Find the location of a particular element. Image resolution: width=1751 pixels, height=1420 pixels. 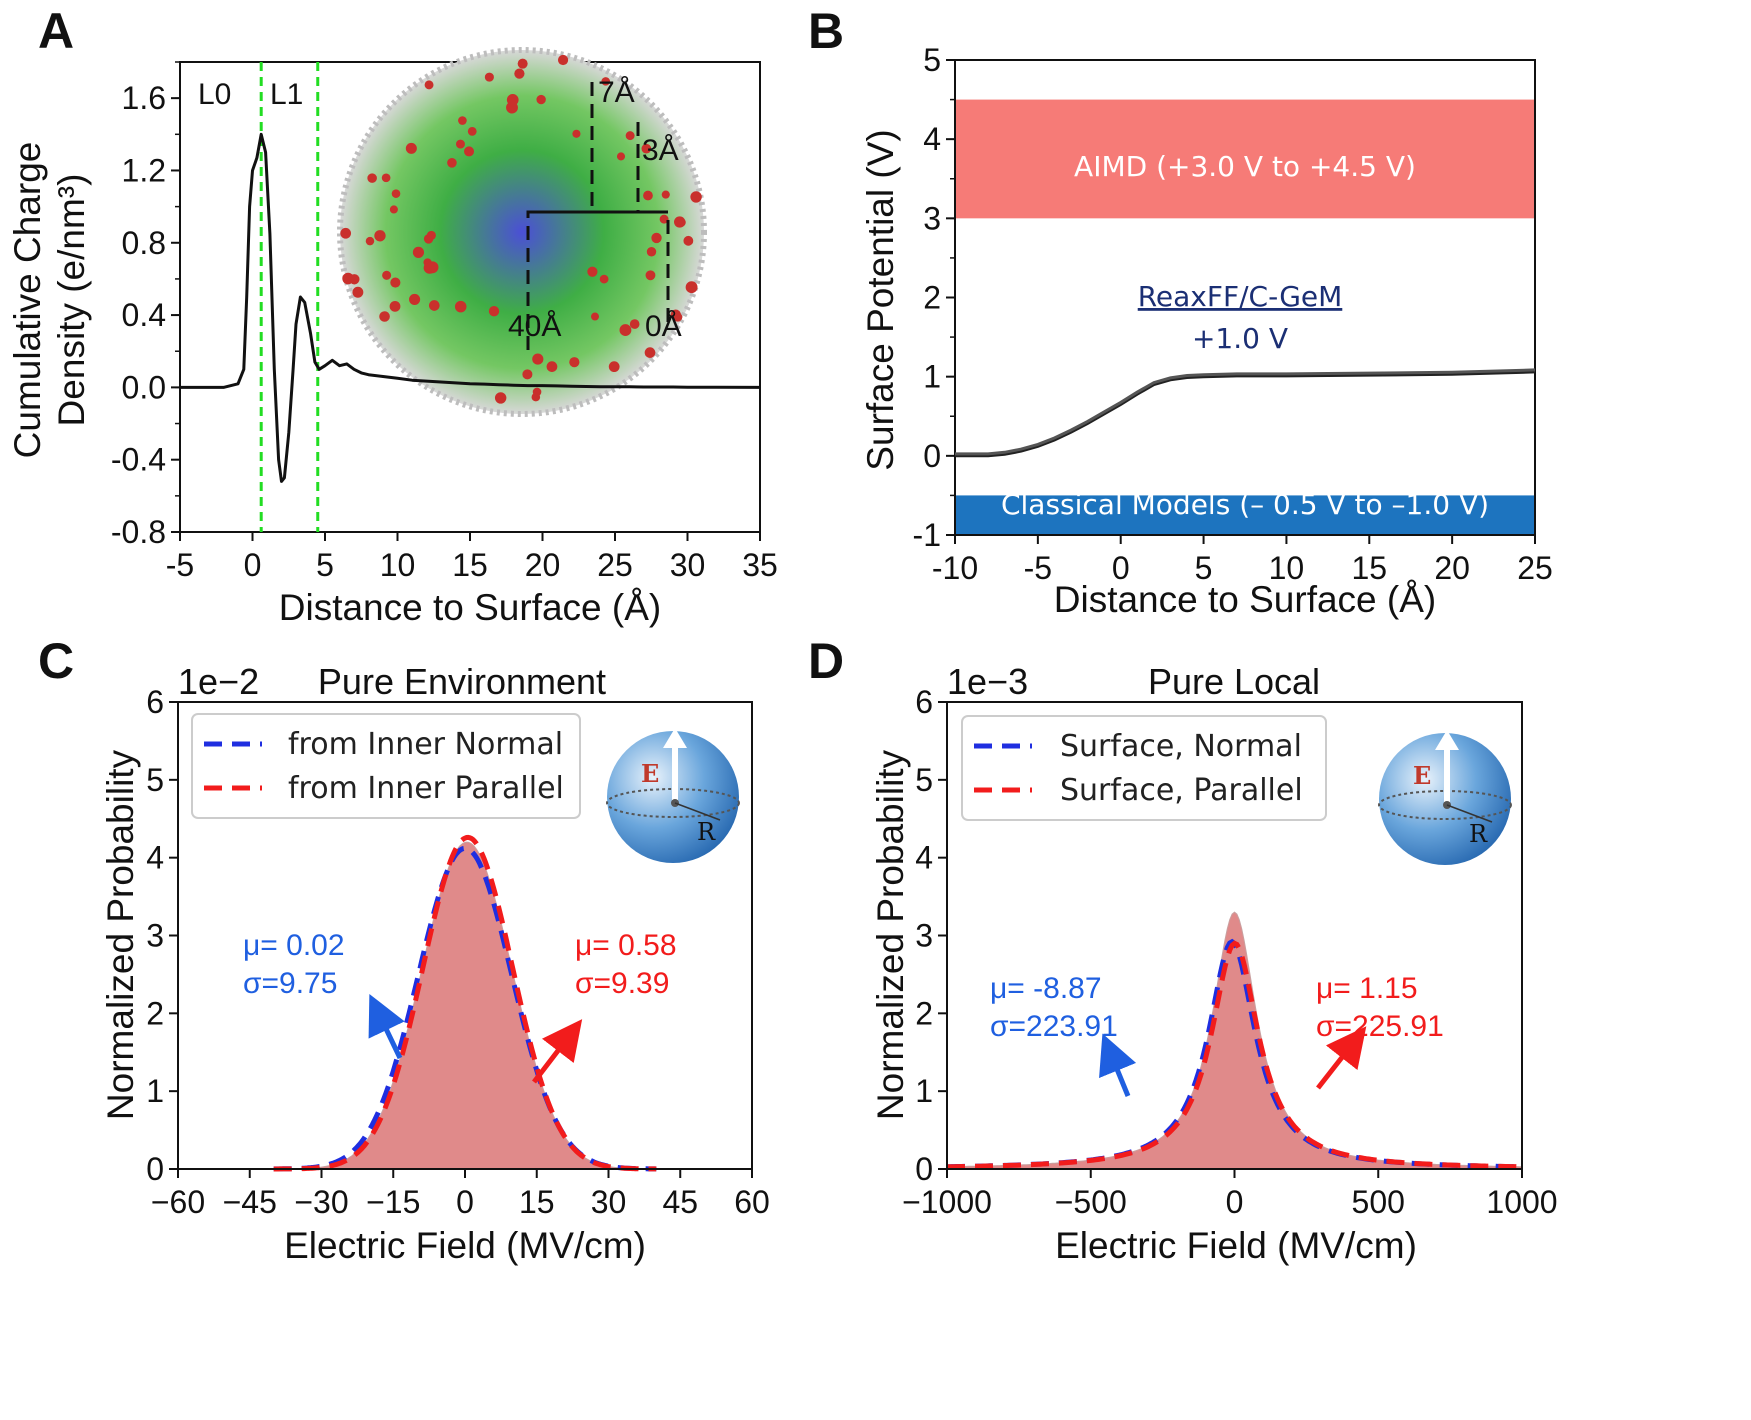

inset-label-40a: 40Å is located at coordinates (534, 326).